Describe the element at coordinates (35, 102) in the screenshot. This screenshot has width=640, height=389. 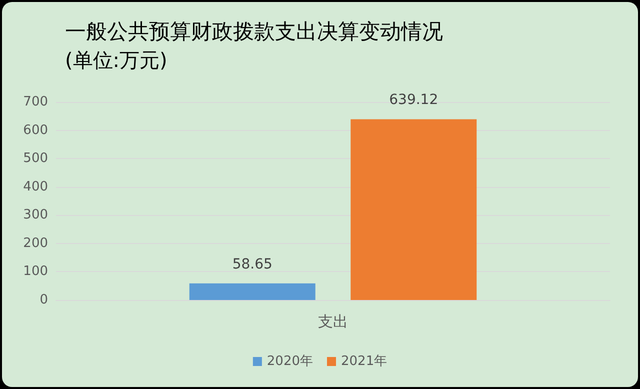
I see `y-tick-label: 700` at that location.